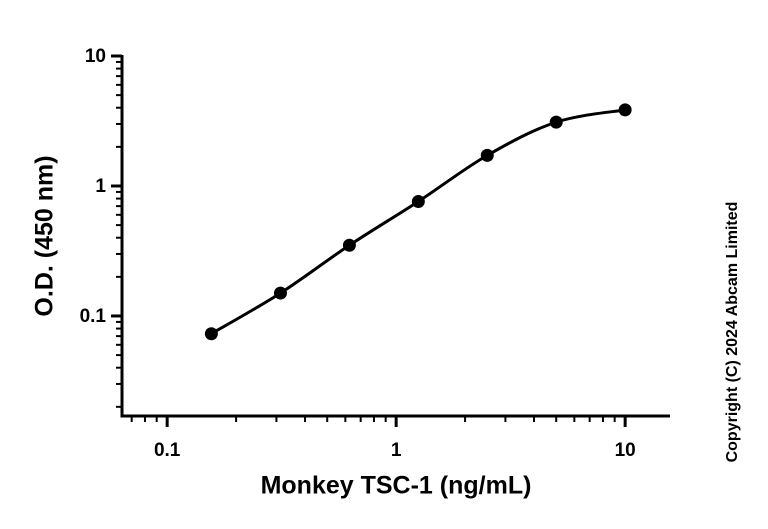 The width and height of the screenshot is (768, 529). I want to click on y-axis-label: O.D. (450 nm), so click(45, 235).